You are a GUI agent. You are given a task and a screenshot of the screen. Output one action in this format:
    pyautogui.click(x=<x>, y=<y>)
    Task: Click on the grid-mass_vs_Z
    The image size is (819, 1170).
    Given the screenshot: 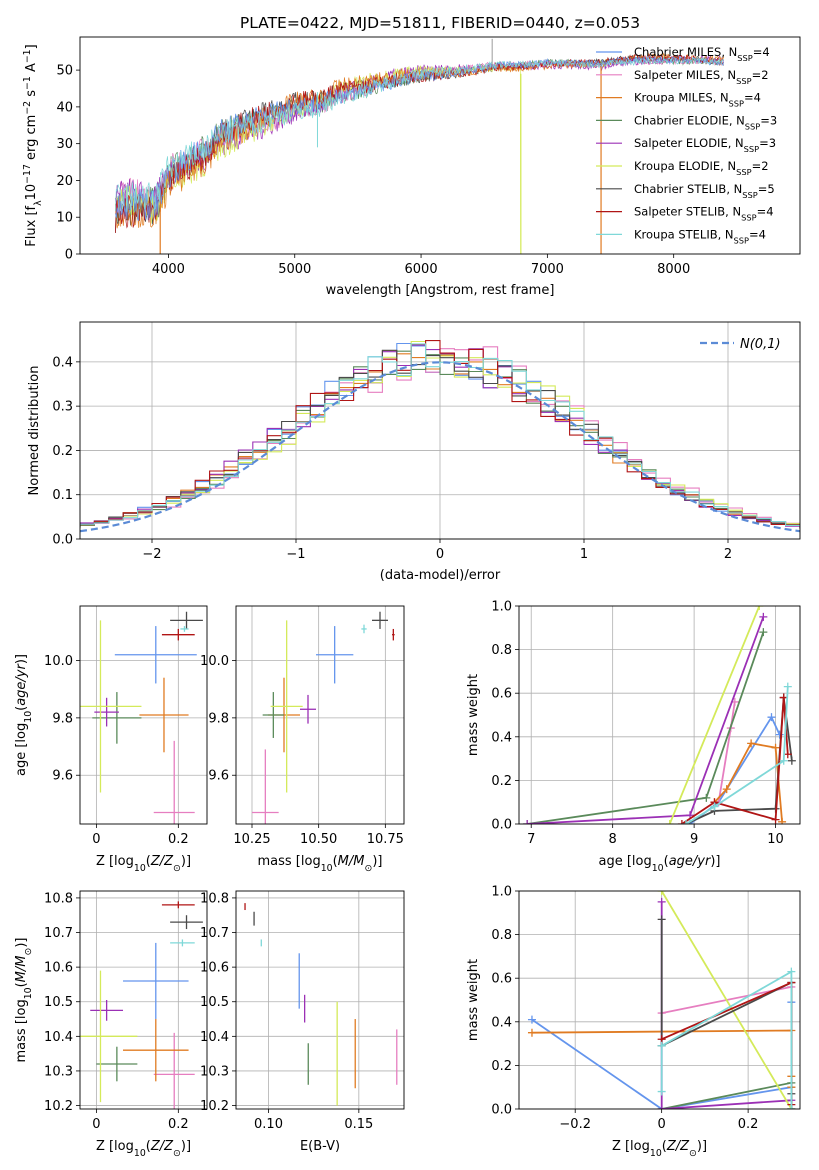 What is the action you would take?
    pyautogui.click(x=143, y=1000)
    